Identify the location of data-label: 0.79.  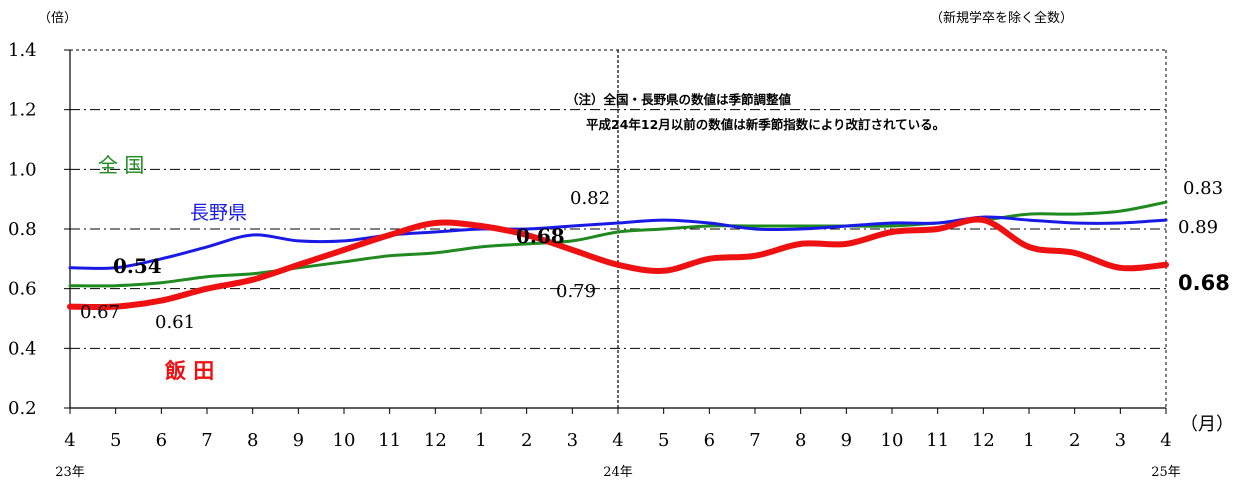
(576, 291).